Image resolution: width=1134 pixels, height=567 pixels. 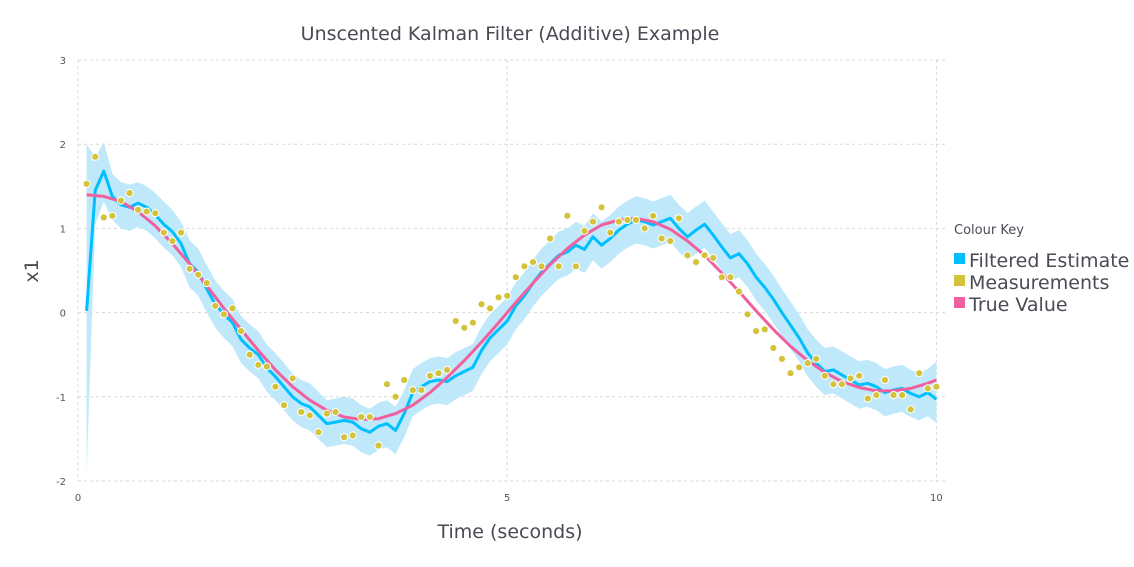 What do you see at coordinates (61, 482) in the screenshot?
I see `y-tick-label: -2` at bounding box center [61, 482].